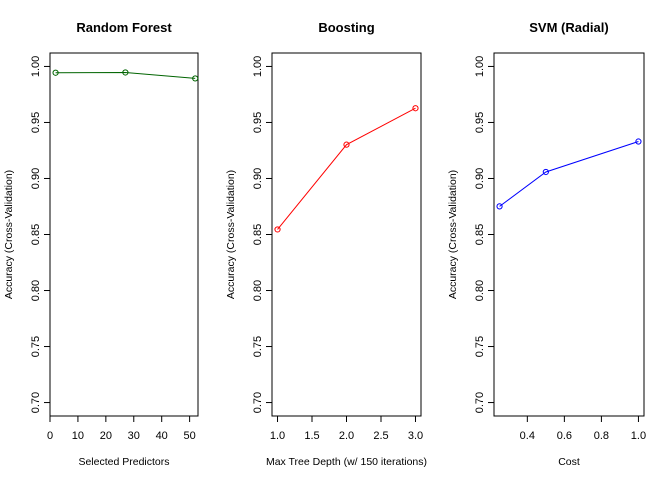  Describe the element at coordinates (36, 66) in the screenshot. I see `chart-1-y-tick-label: 1.00` at that location.